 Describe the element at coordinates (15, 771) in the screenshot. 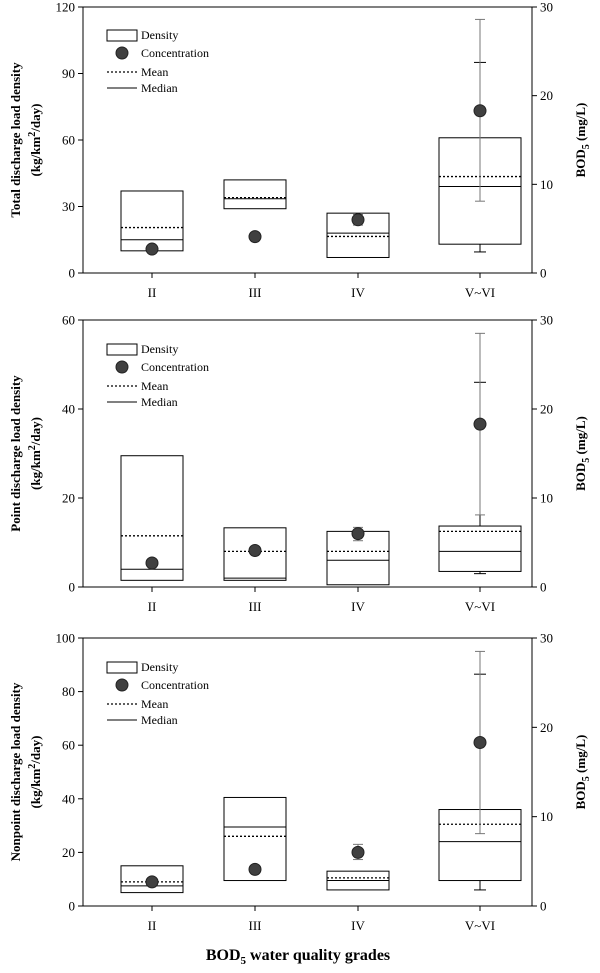

I see `left-axis-title-line: Nonpoint discharge load density` at that location.